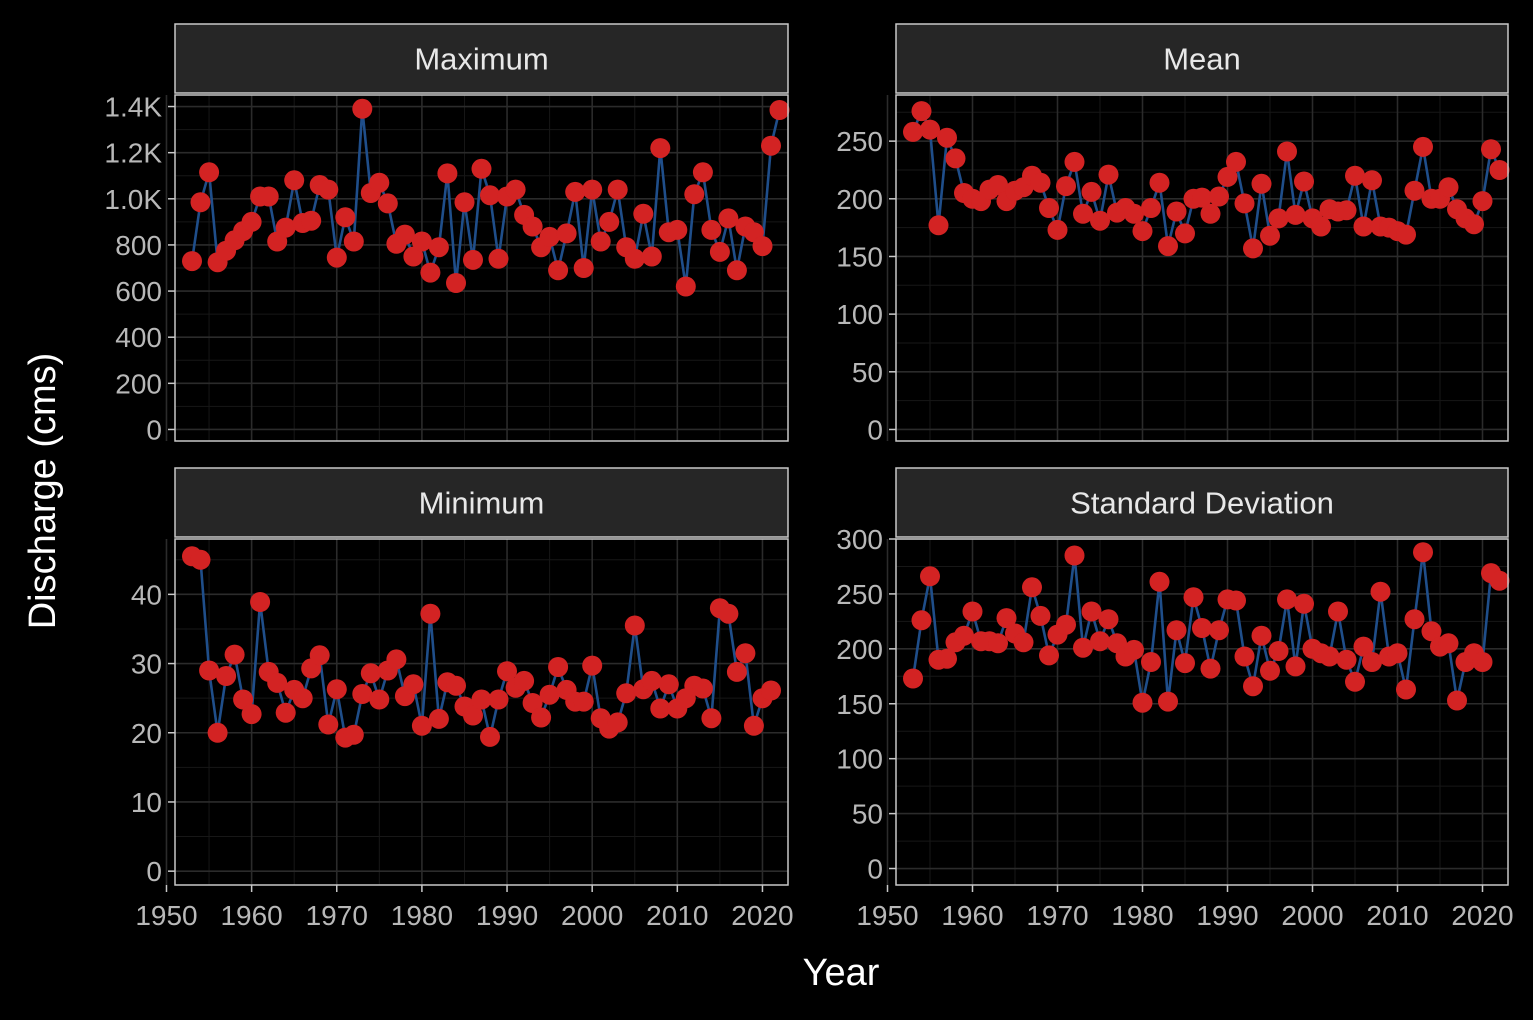 This screenshot has width=1533, height=1020. I want to click on plot-area-standard-deviation, so click(1202, 712).